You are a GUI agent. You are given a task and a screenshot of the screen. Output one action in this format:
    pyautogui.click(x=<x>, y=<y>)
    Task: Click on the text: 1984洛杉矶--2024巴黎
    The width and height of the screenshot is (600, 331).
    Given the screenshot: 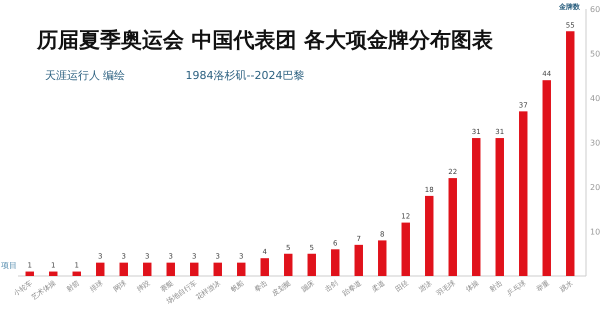 What is the action you would take?
    pyautogui.click(x=245, y=75)
    